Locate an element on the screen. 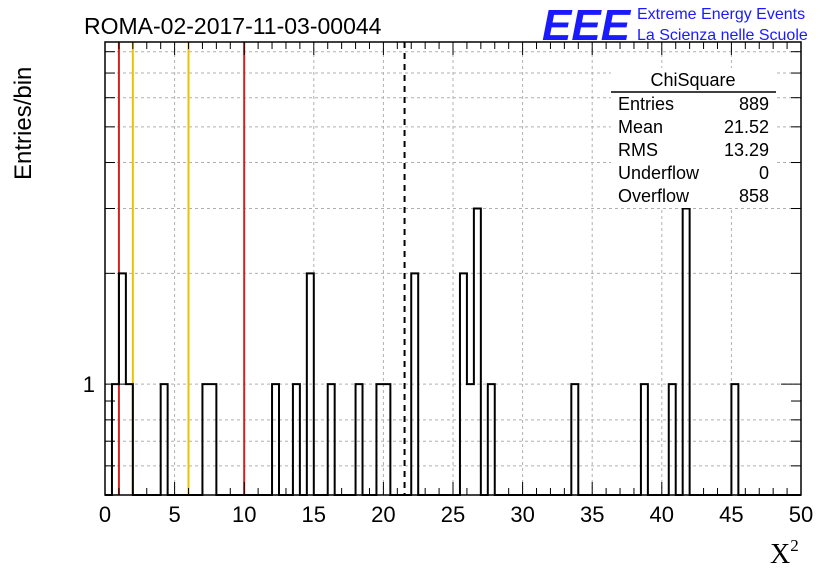 The height and width of the screenshot is (572, 836). x-tick-label-2: 10 is located at coordinates (244, 514).